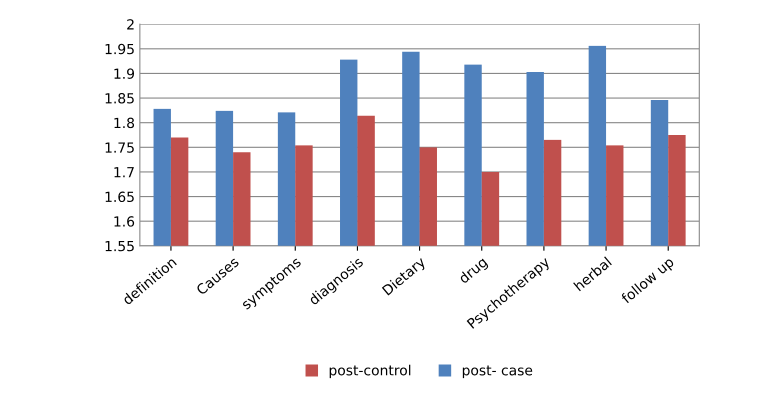 Image resolution: width=777 pixels, height=403 pixels. Describe the element at coordinates (124, 123) in the screenshot. I see `y-tick-label: 1.8` at that location.